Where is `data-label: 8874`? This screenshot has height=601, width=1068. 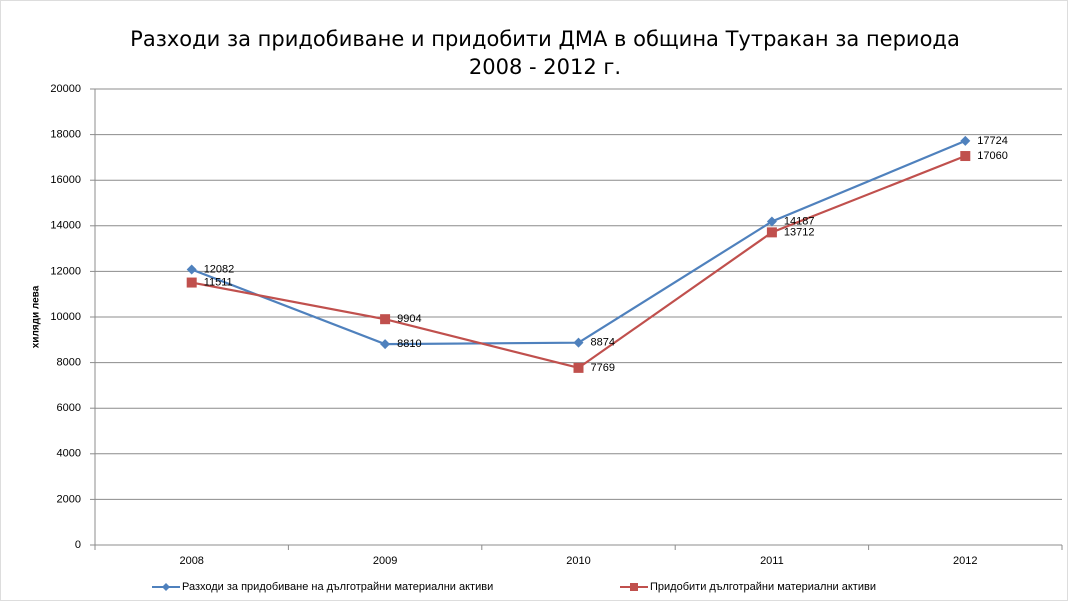
data-label: 8874 is located at coordinates (603, 343).